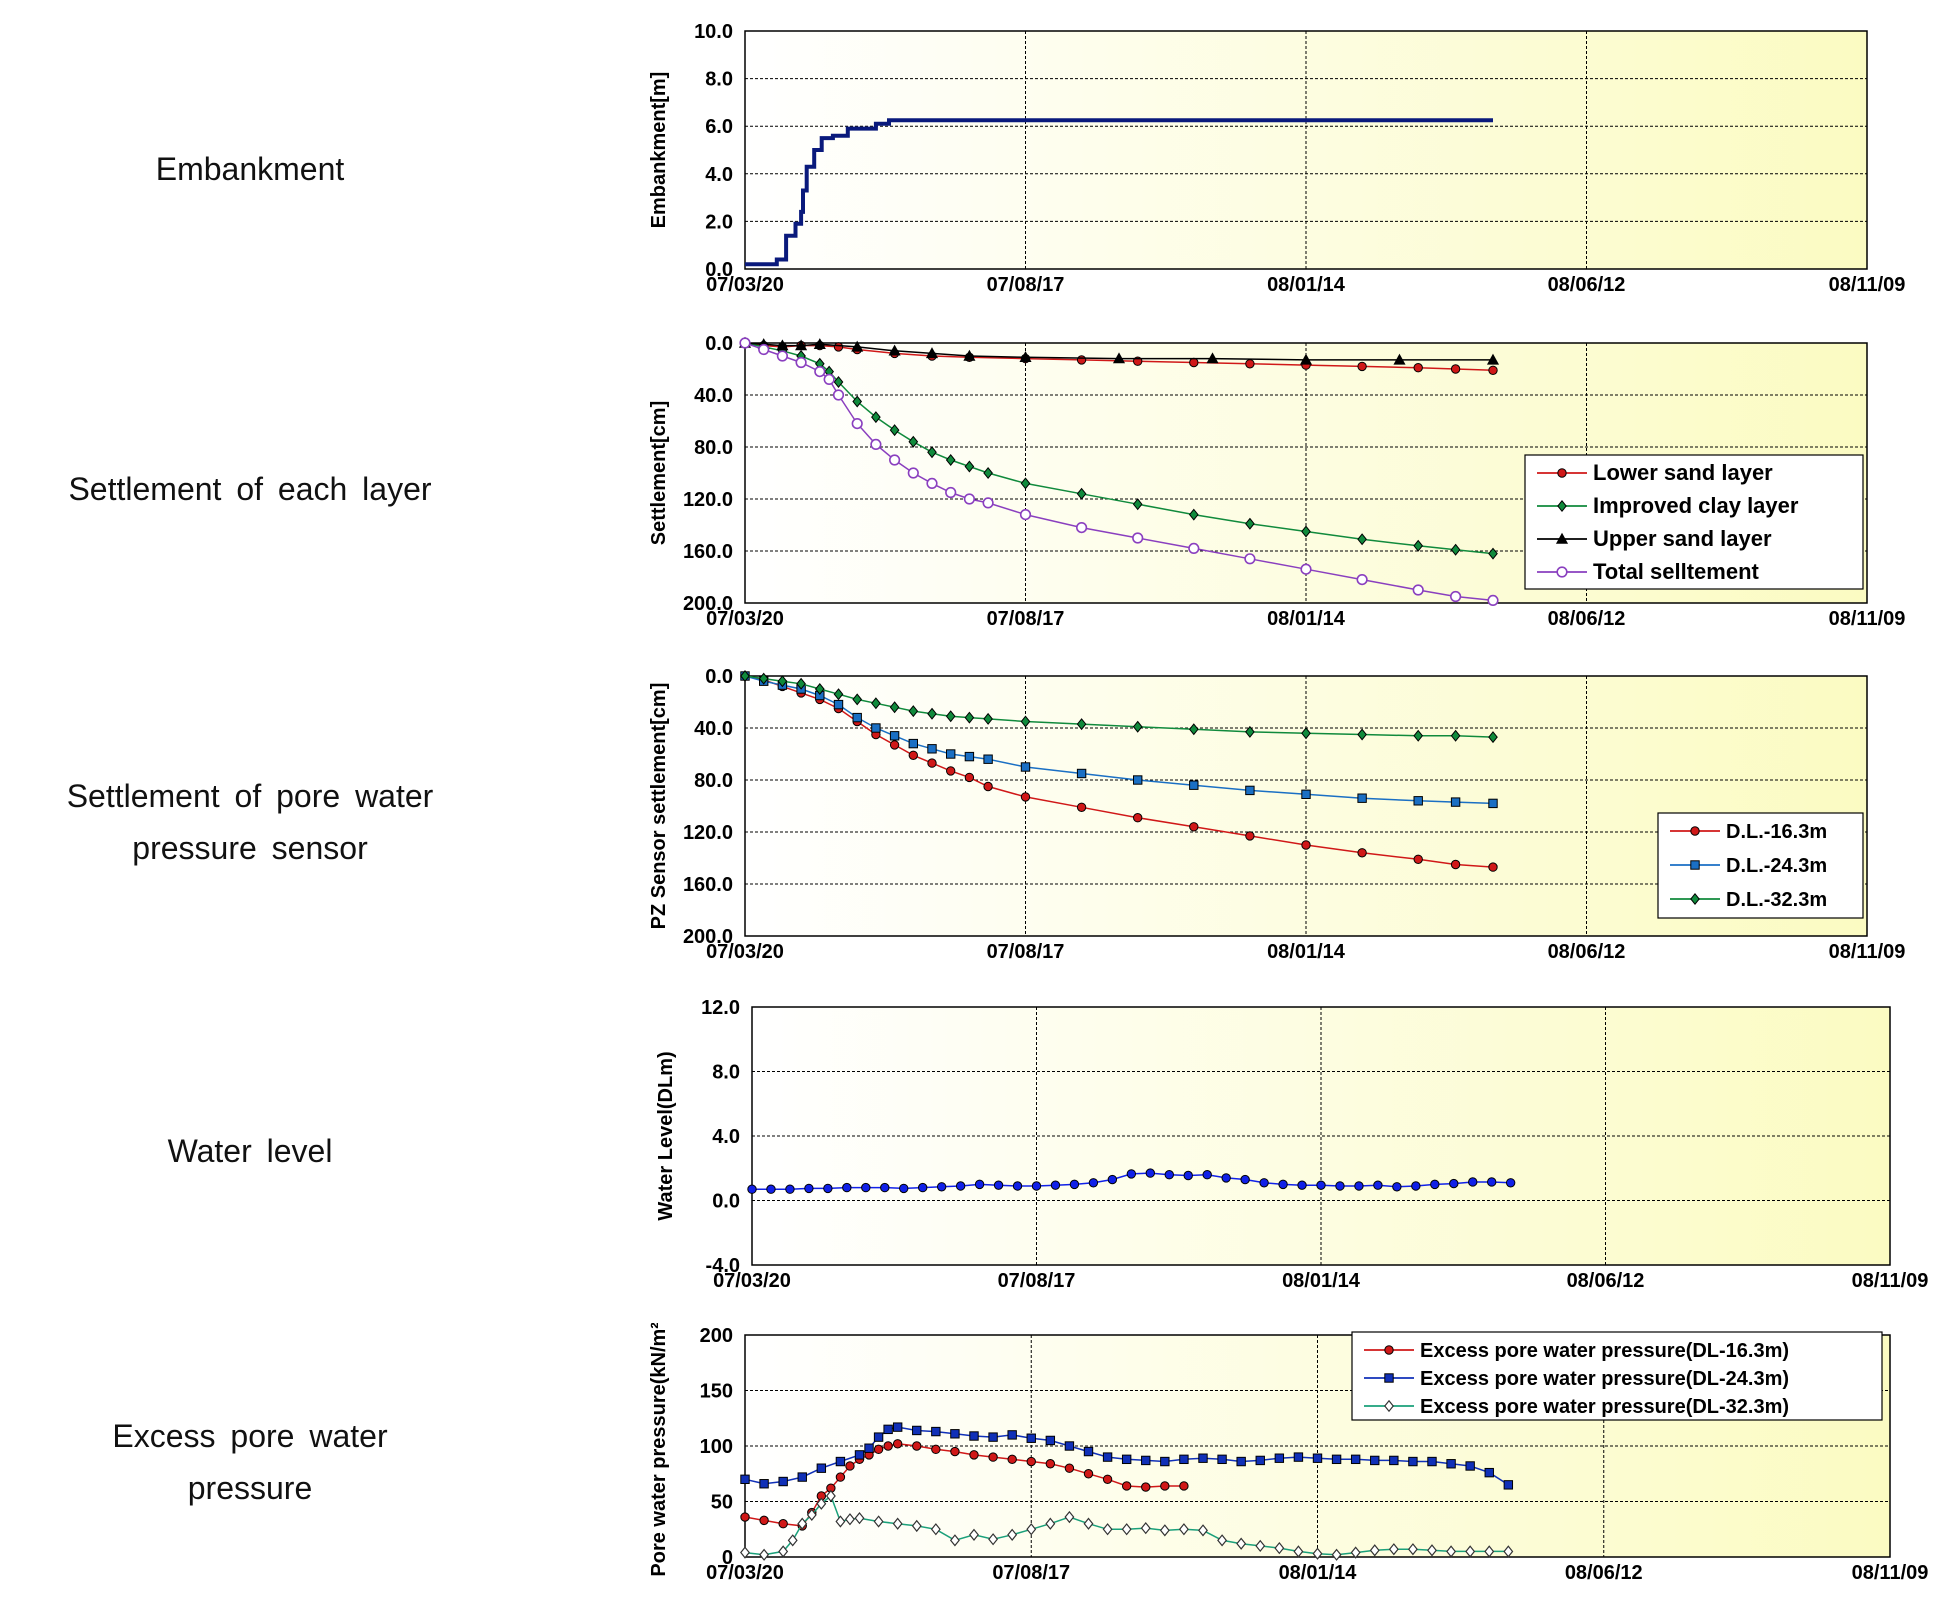  Describe the element at coordinates (1318, 1573) in the screenshot. I see `x-tick-label: 08/01/14` at that location.